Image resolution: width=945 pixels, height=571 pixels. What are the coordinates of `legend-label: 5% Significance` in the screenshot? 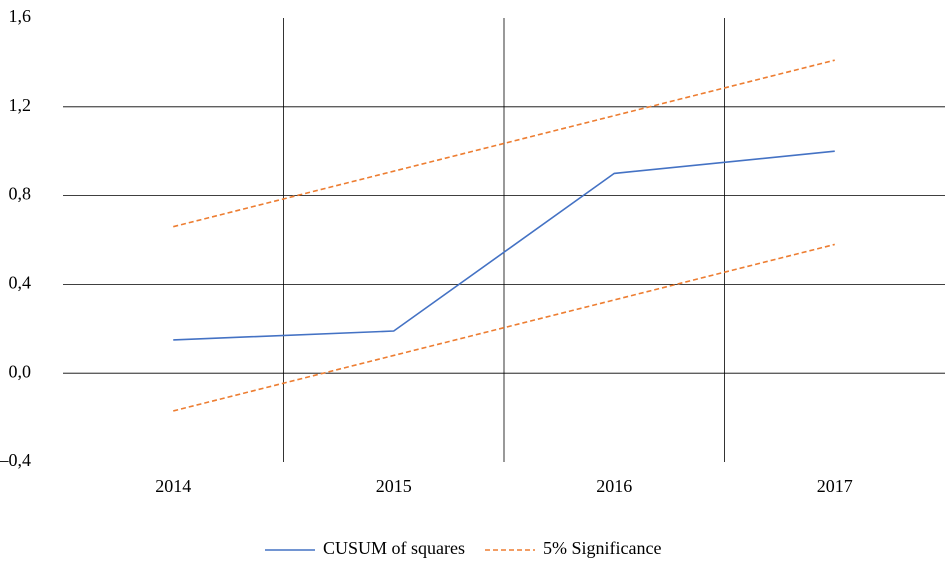 It's located at (602, 548).